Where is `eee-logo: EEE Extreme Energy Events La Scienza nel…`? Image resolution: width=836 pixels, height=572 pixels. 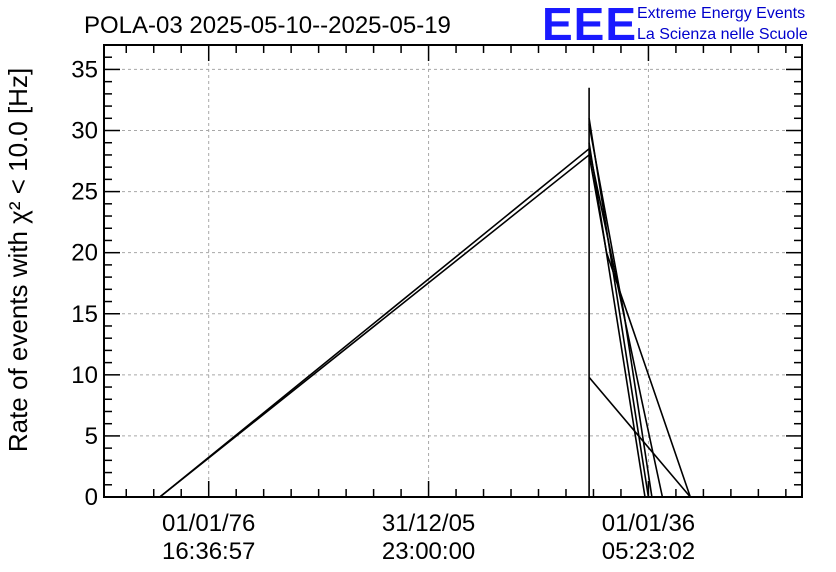
eee-logo: EEE Extreme Energy Events La Scienza nel… is located at coordinates (675, 25).